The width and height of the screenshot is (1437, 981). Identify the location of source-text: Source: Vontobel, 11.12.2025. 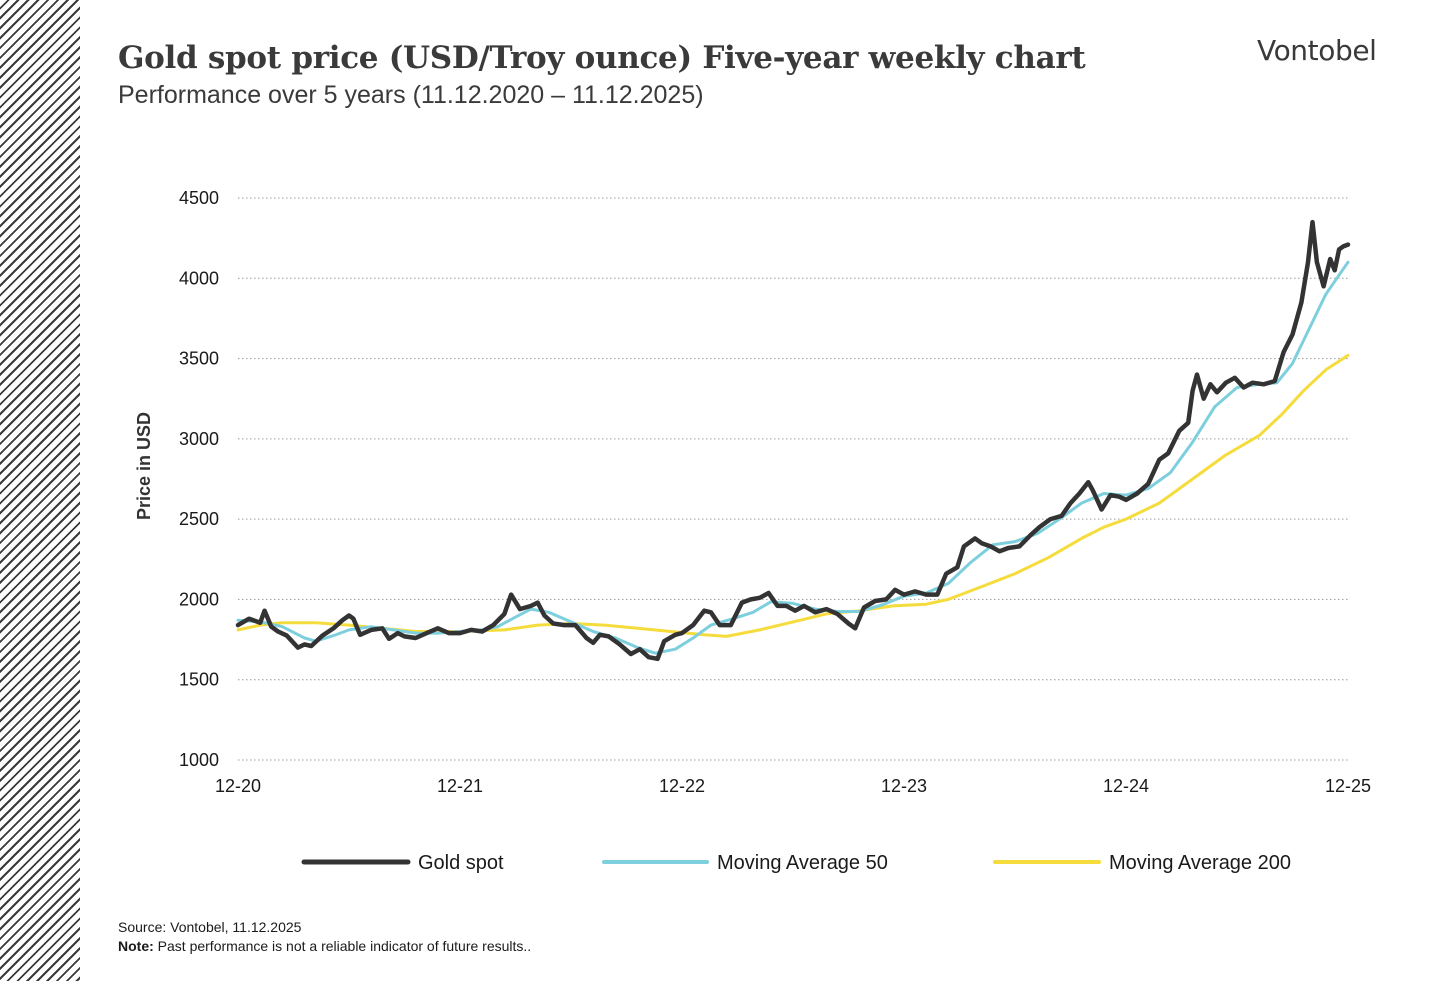
(210, 927).